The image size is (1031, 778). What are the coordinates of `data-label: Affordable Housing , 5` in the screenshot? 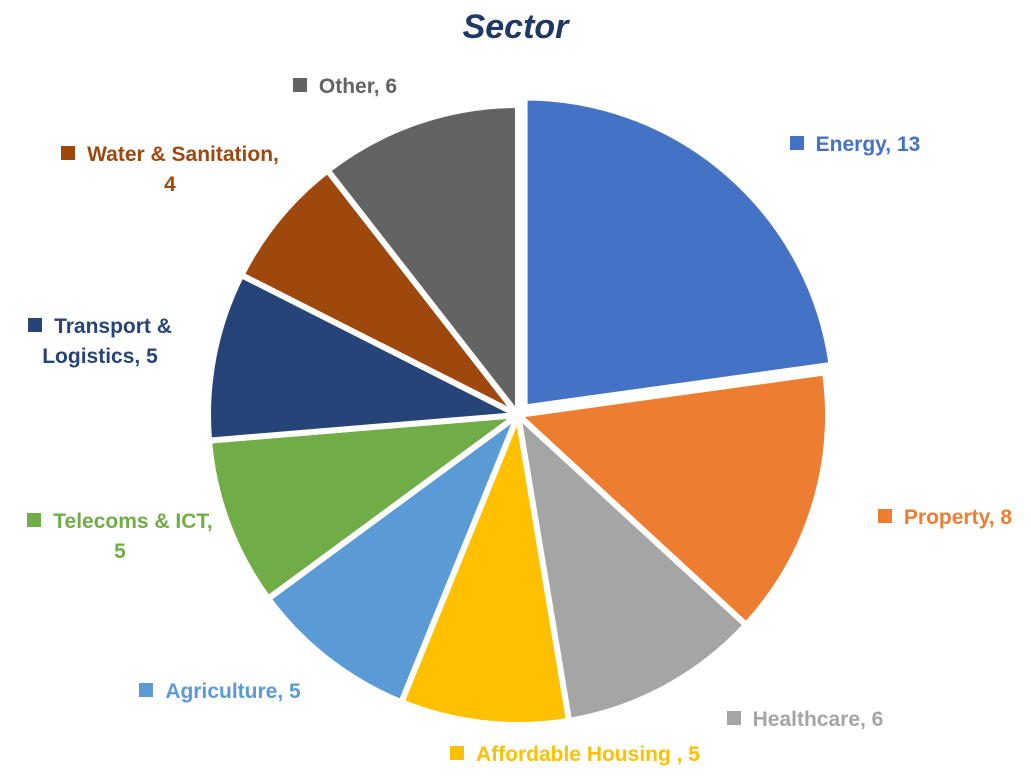 It's located at (575, 755).